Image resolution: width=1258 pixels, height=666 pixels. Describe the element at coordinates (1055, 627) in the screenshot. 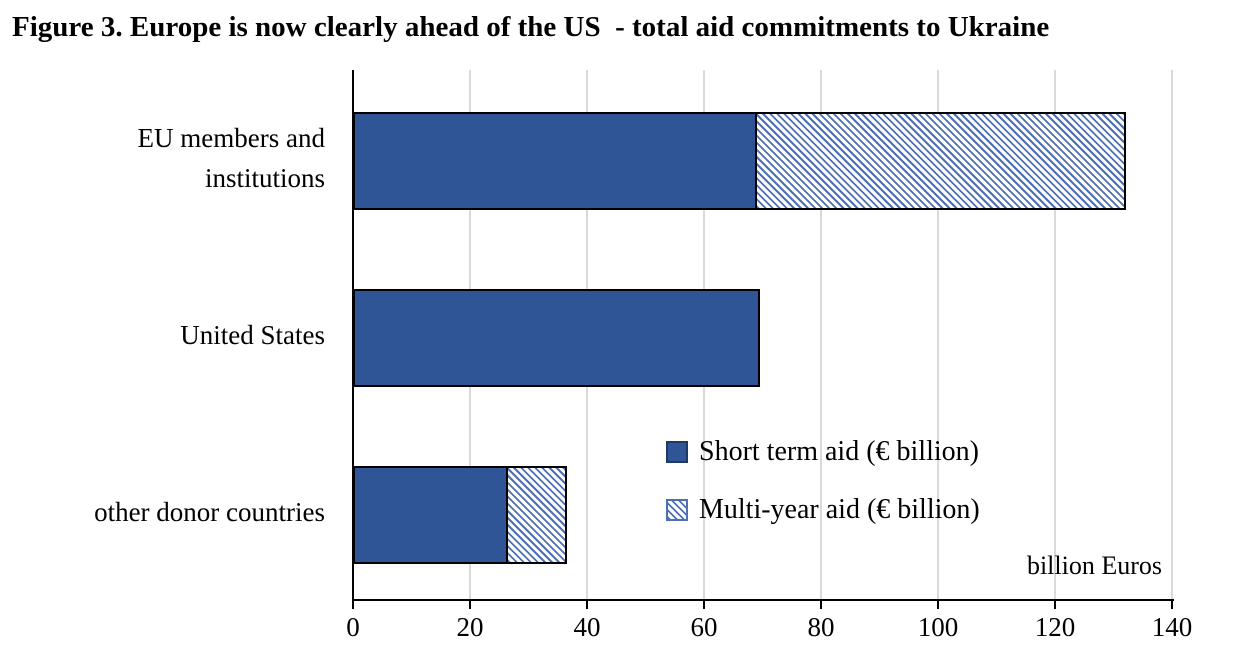

I see `x-axis-tick-label: 120` at that location.